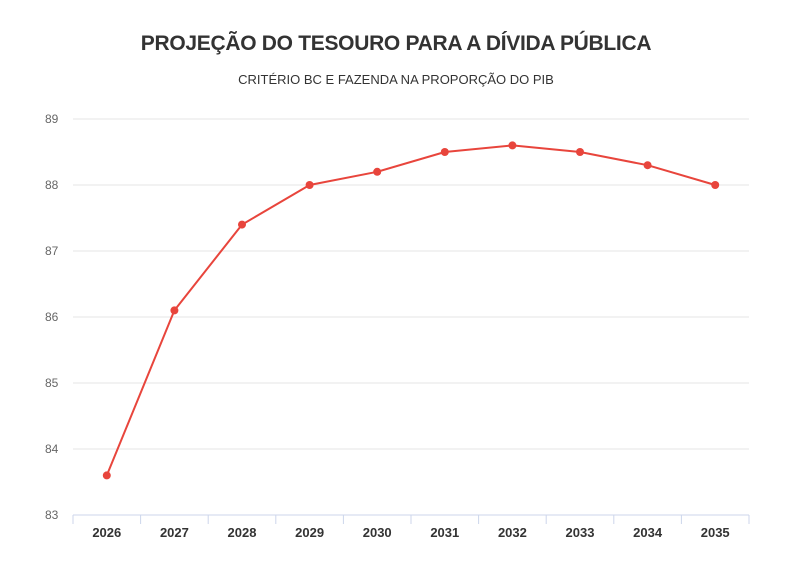 Image resolution: width=806 pixels, height=561 pixels. Describe the element at coordinates (580, 532) in the screenshot. I see `x-tick-label: 2033` at that location.